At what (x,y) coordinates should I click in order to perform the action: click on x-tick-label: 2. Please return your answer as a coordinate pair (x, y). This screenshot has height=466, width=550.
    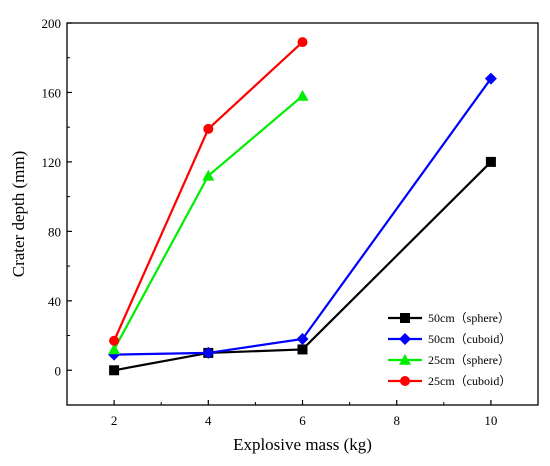
    Looking at the image, I should click on (114, 420).